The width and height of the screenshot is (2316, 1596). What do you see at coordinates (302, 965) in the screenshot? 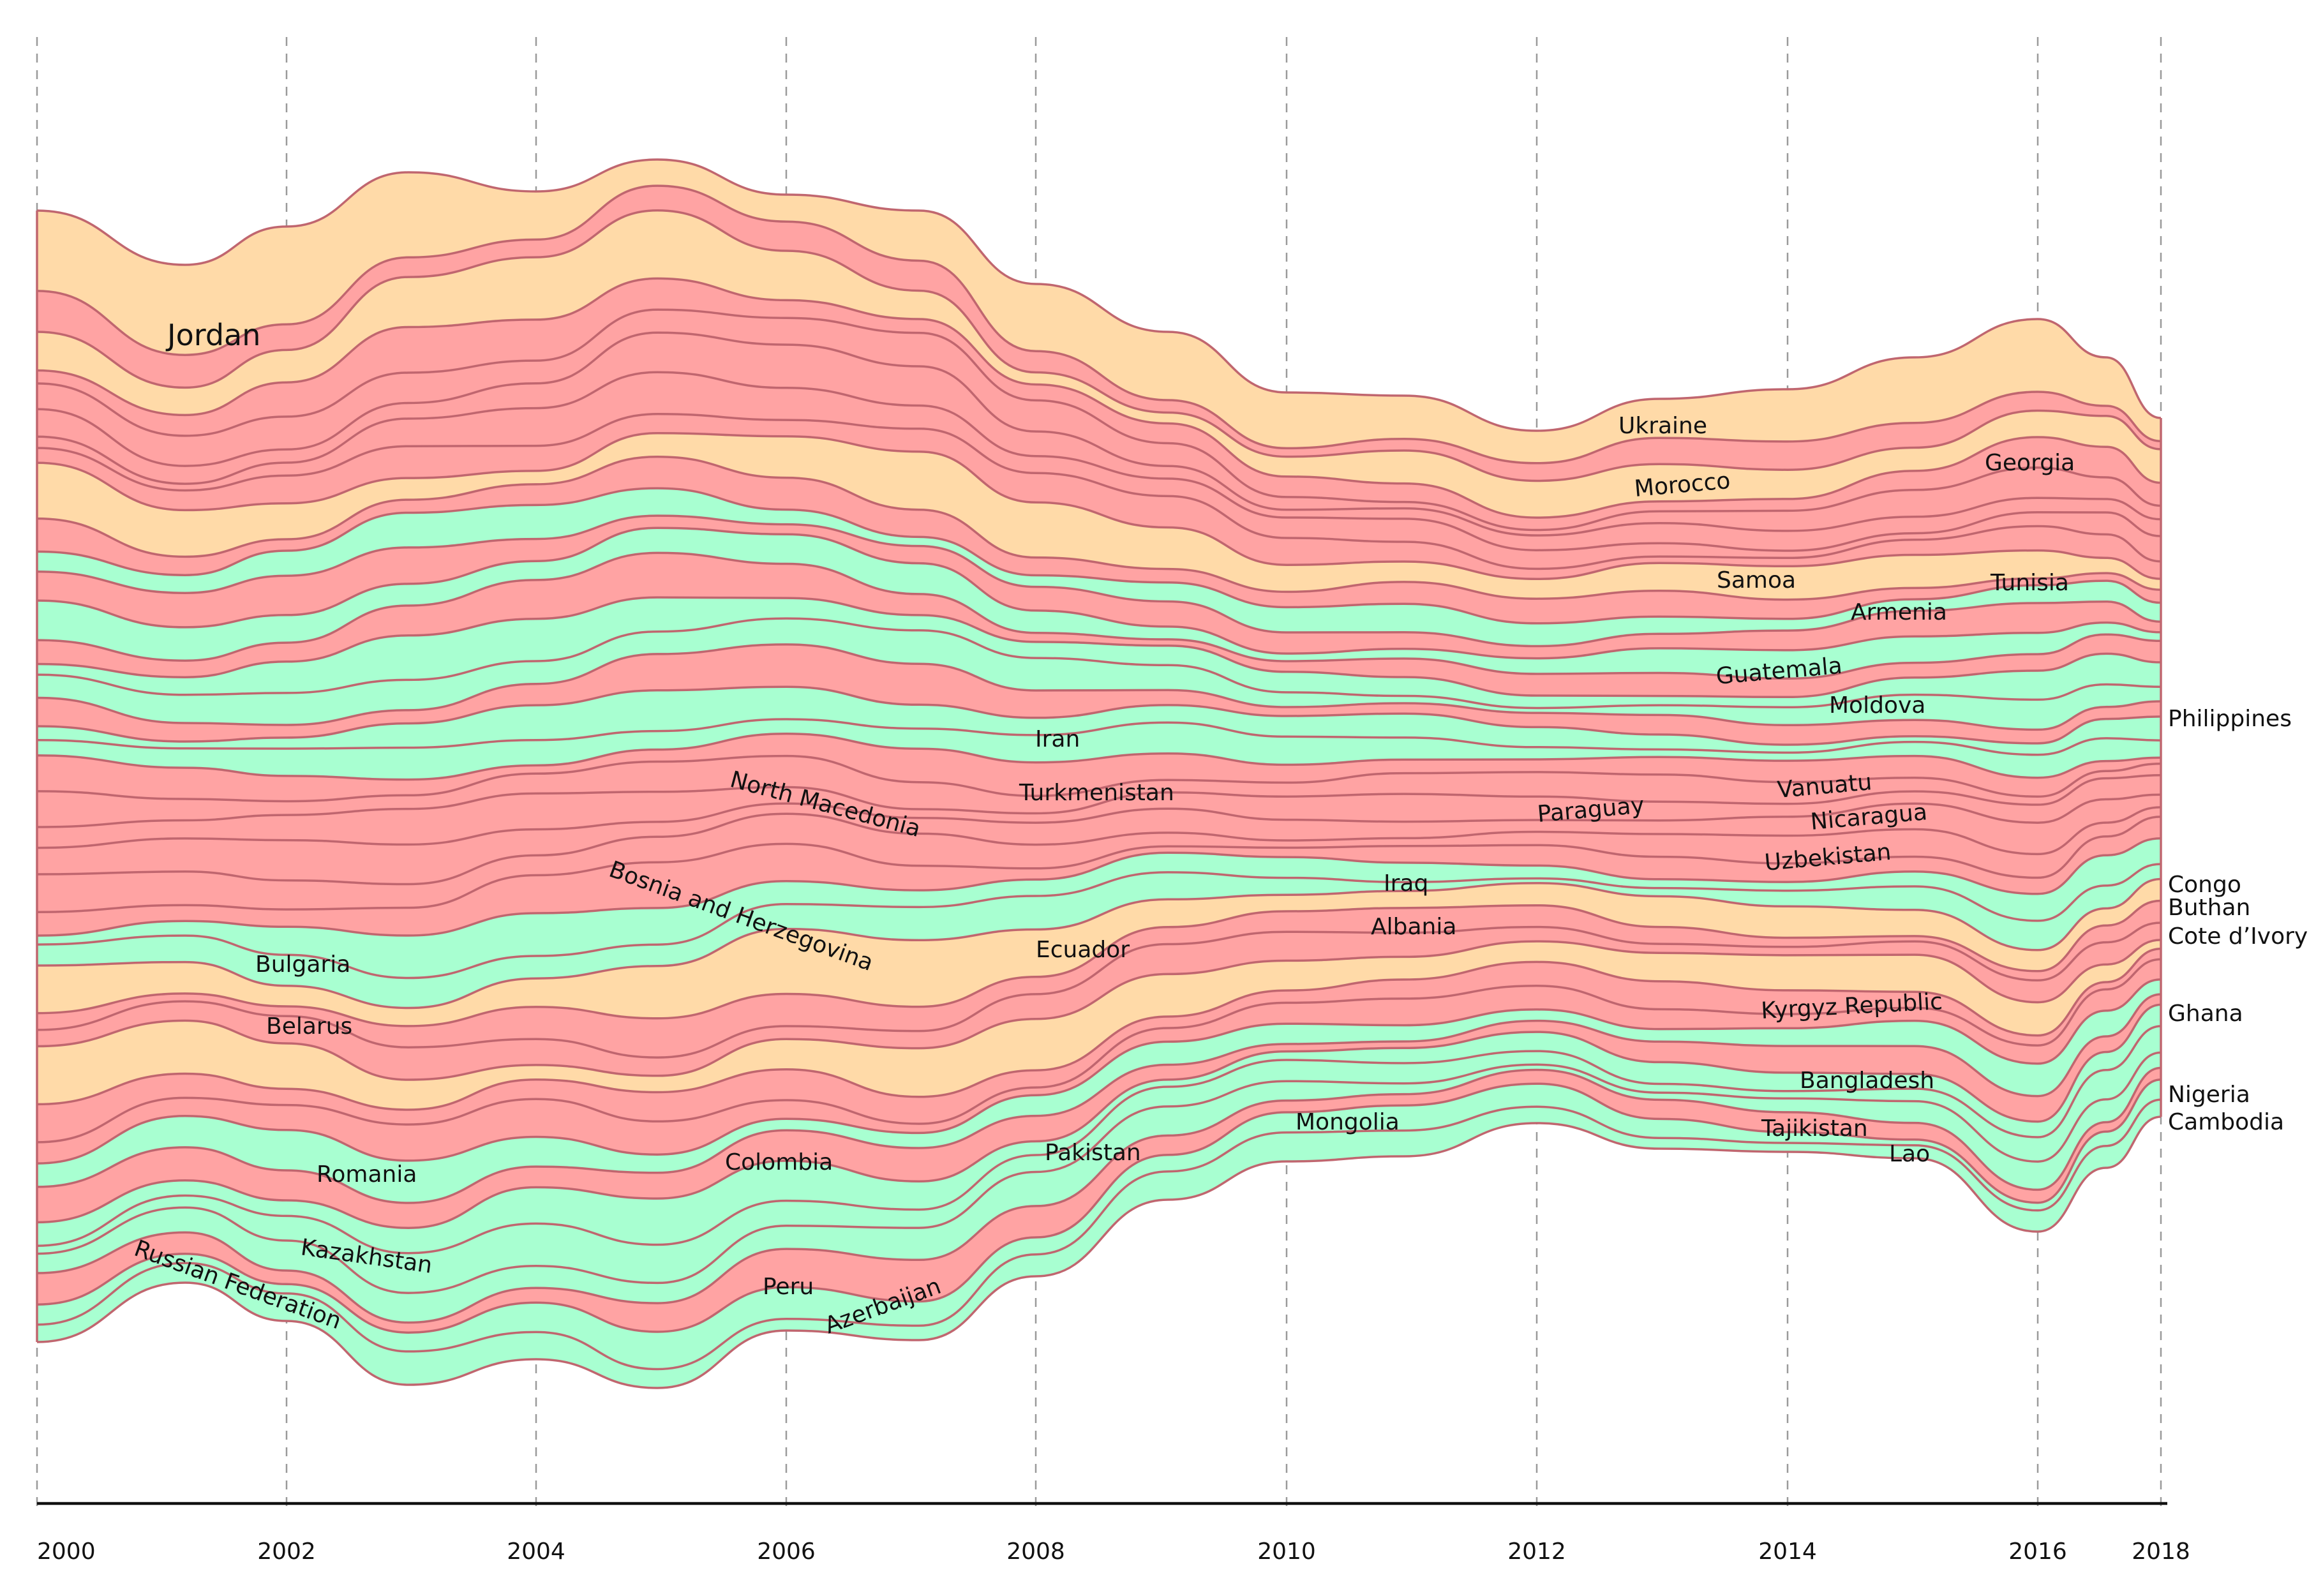
I see `series-label-bulgaria: Bulgaria` at bounding box center [302, 965].